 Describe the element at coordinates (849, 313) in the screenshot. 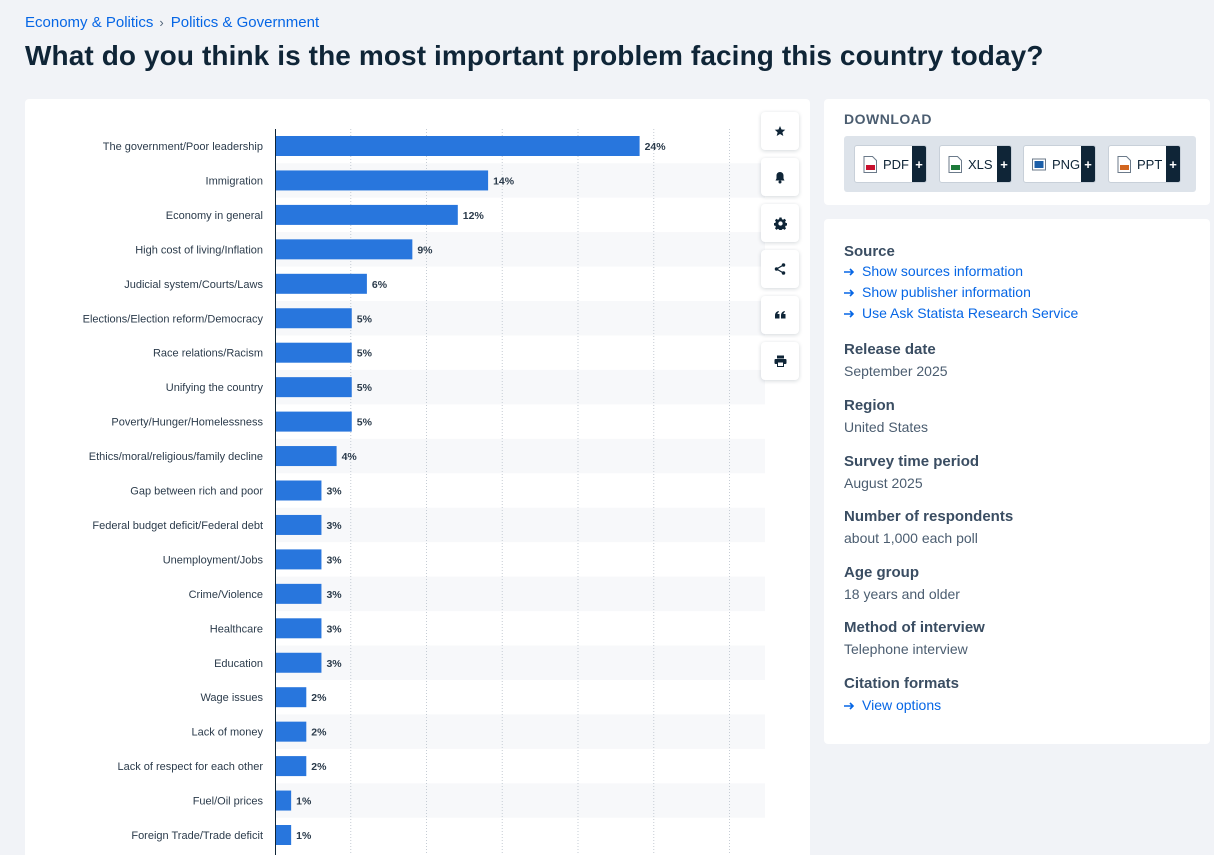

I see `arrow-right-icon` at that location.